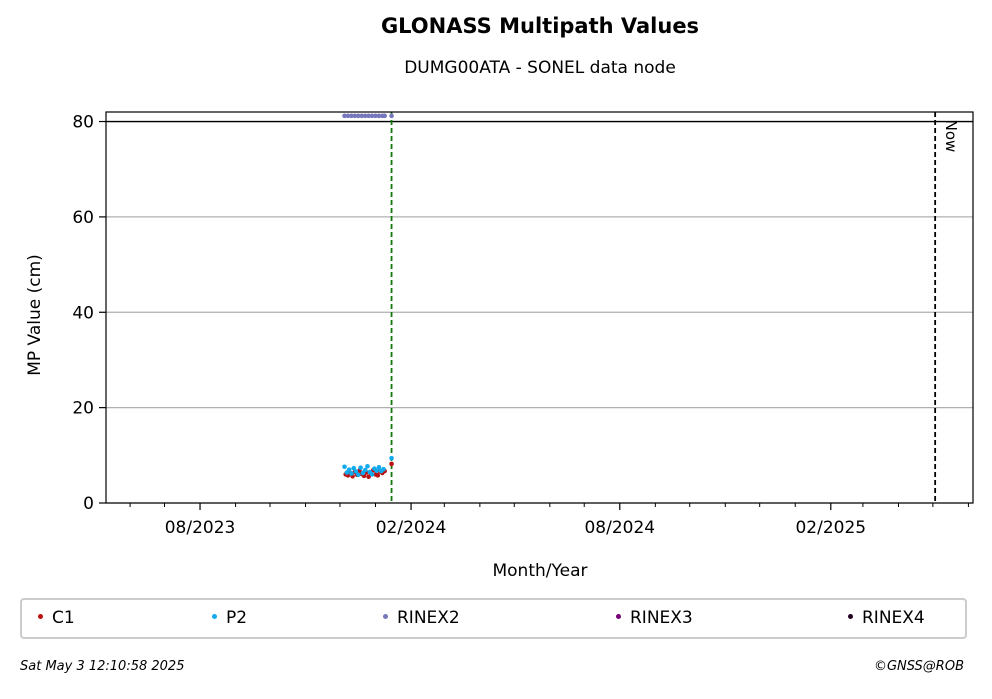 Image resolution: width=992 pixels, height=699 pixels. What do you see at coordinates (83, 218) in the screenshot?
I see `y-tick-label: 60` at bounding box center [83, 218].